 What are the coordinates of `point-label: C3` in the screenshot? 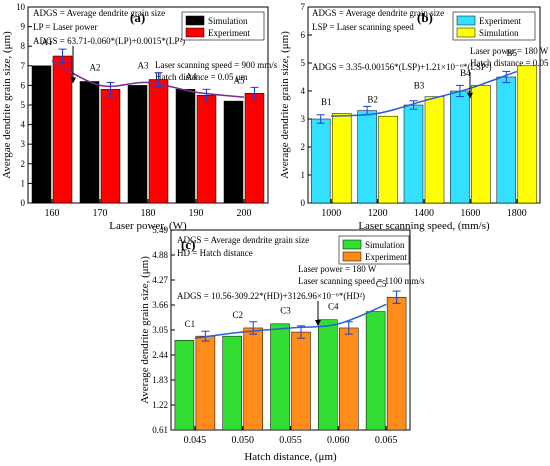 It's located at (285, 311).